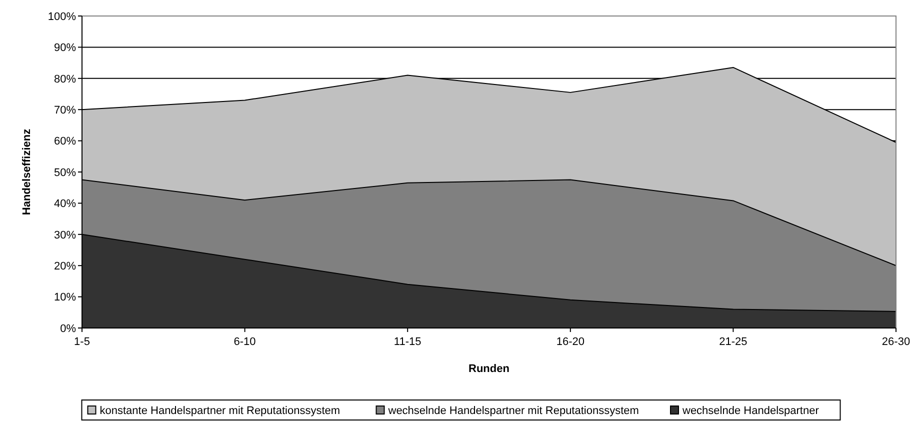  Describe the element at coordinates (68, 328) in the screenshot. I see `y-tick-label: 0%` at that location.